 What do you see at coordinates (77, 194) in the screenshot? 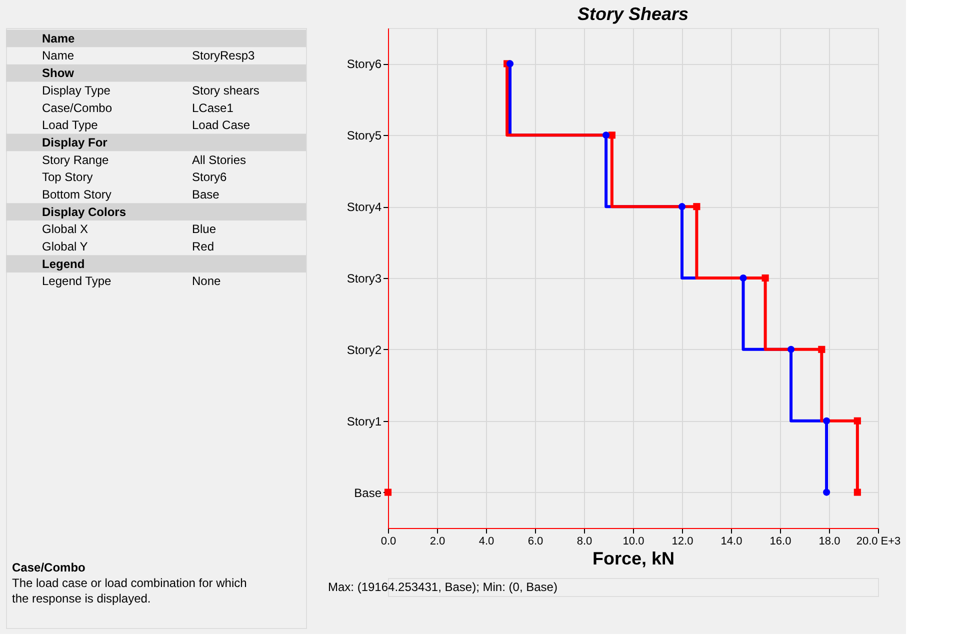
I see `category-label: Bottom Story` at bounding box center [77, 194].